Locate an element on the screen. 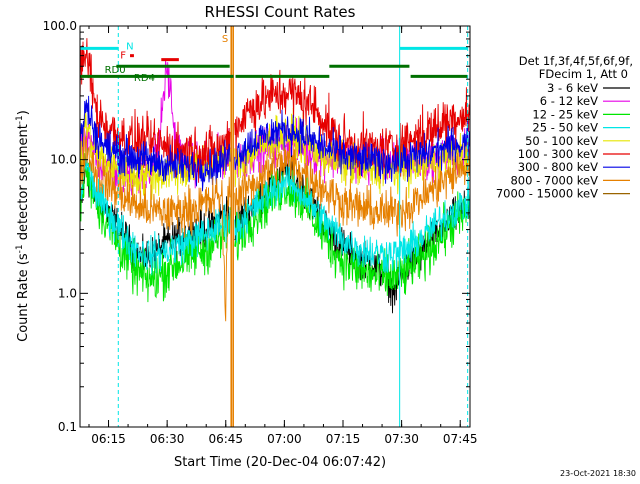 This screenshot has width=640, height=484. y-axis-label-rest: detector segment is located at coordinates (23, 184).